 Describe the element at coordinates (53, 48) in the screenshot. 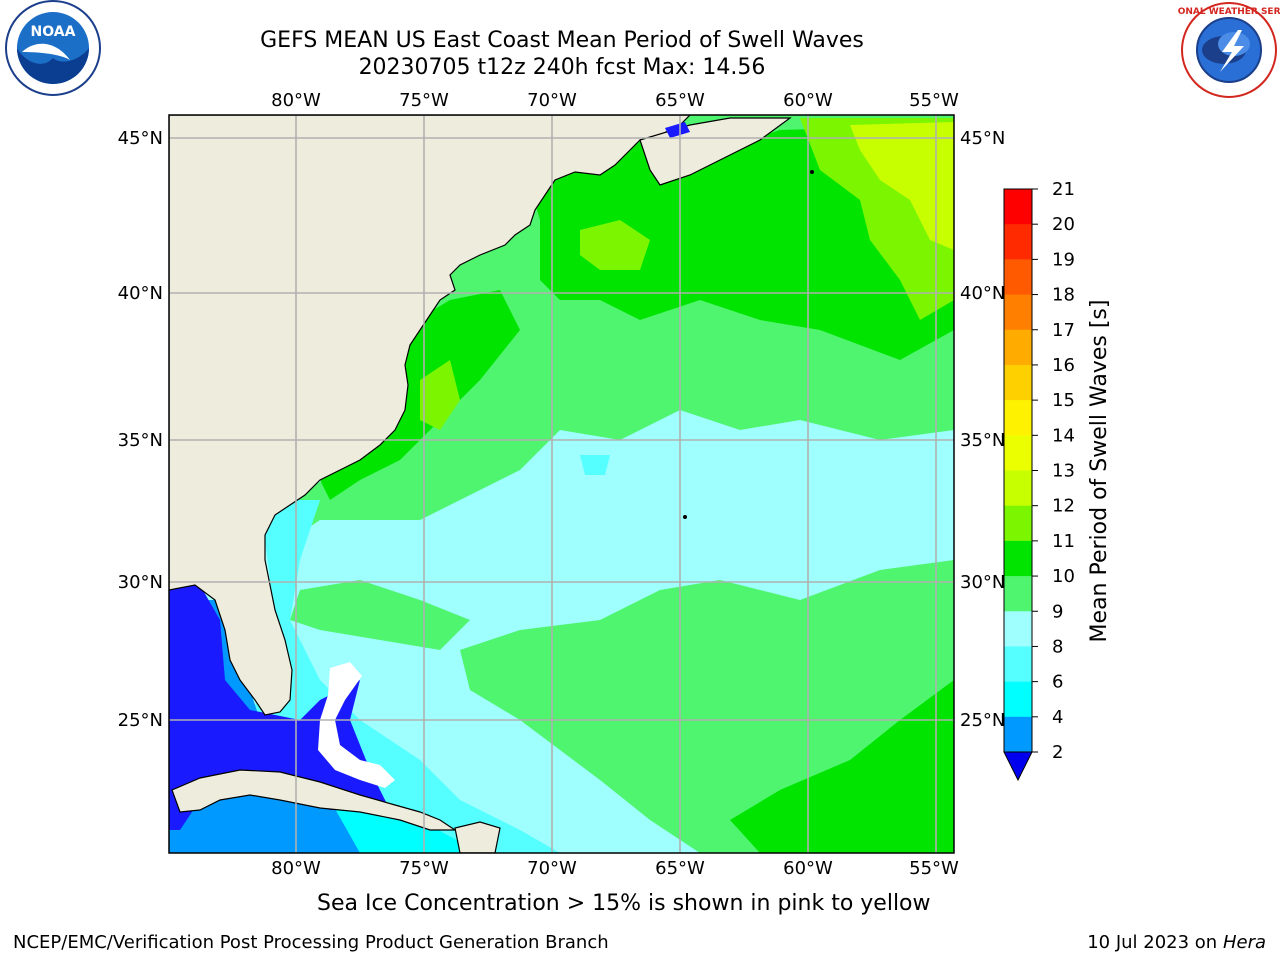

I see `noaa-logo-icon: NOAA` at that location.